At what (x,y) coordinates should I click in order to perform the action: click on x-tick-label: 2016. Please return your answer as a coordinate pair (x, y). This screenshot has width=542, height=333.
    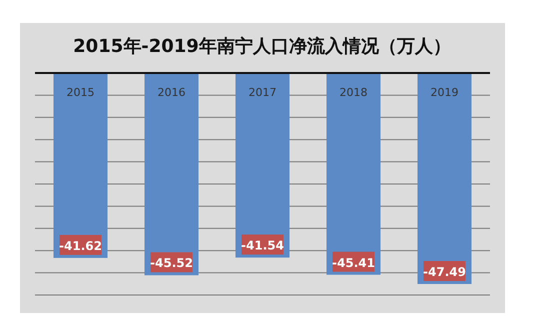
    Looking at the image, I should click on (172, 92).